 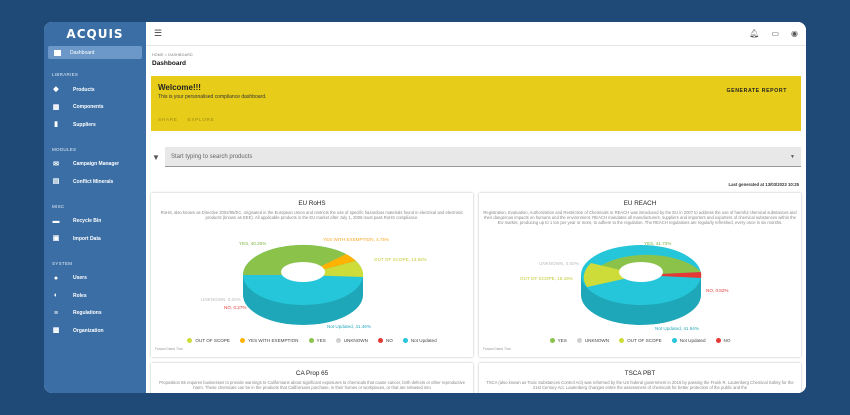 I want to click on sidebar-item-label: Conflict Minerals, so click(x=93, y=181).